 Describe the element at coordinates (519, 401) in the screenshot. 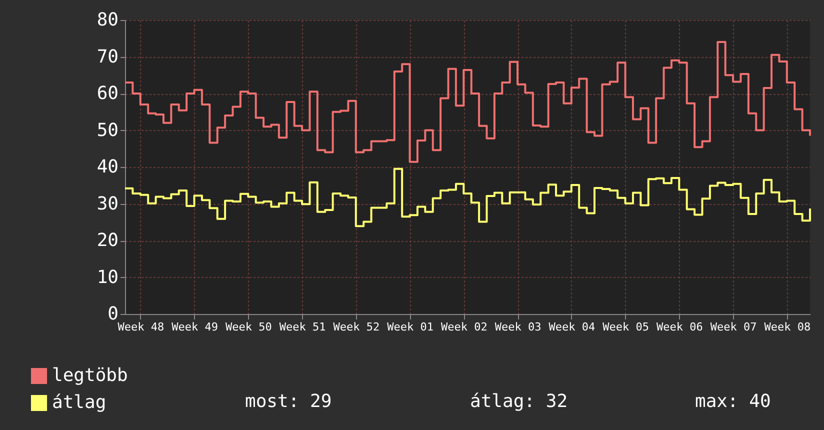

I see `text: átlag: 32` at that location.